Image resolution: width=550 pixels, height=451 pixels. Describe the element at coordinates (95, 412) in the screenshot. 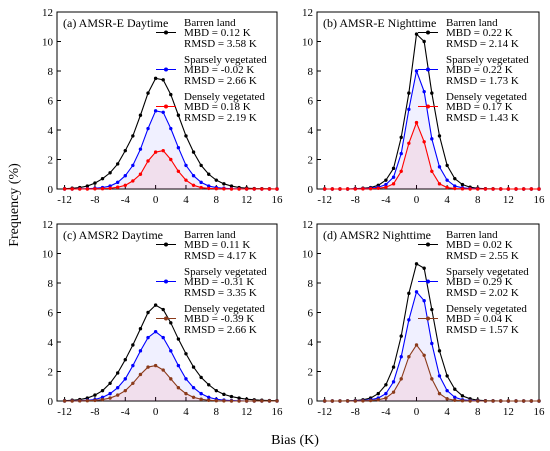

I see `x-tick-label: -8` at that location.